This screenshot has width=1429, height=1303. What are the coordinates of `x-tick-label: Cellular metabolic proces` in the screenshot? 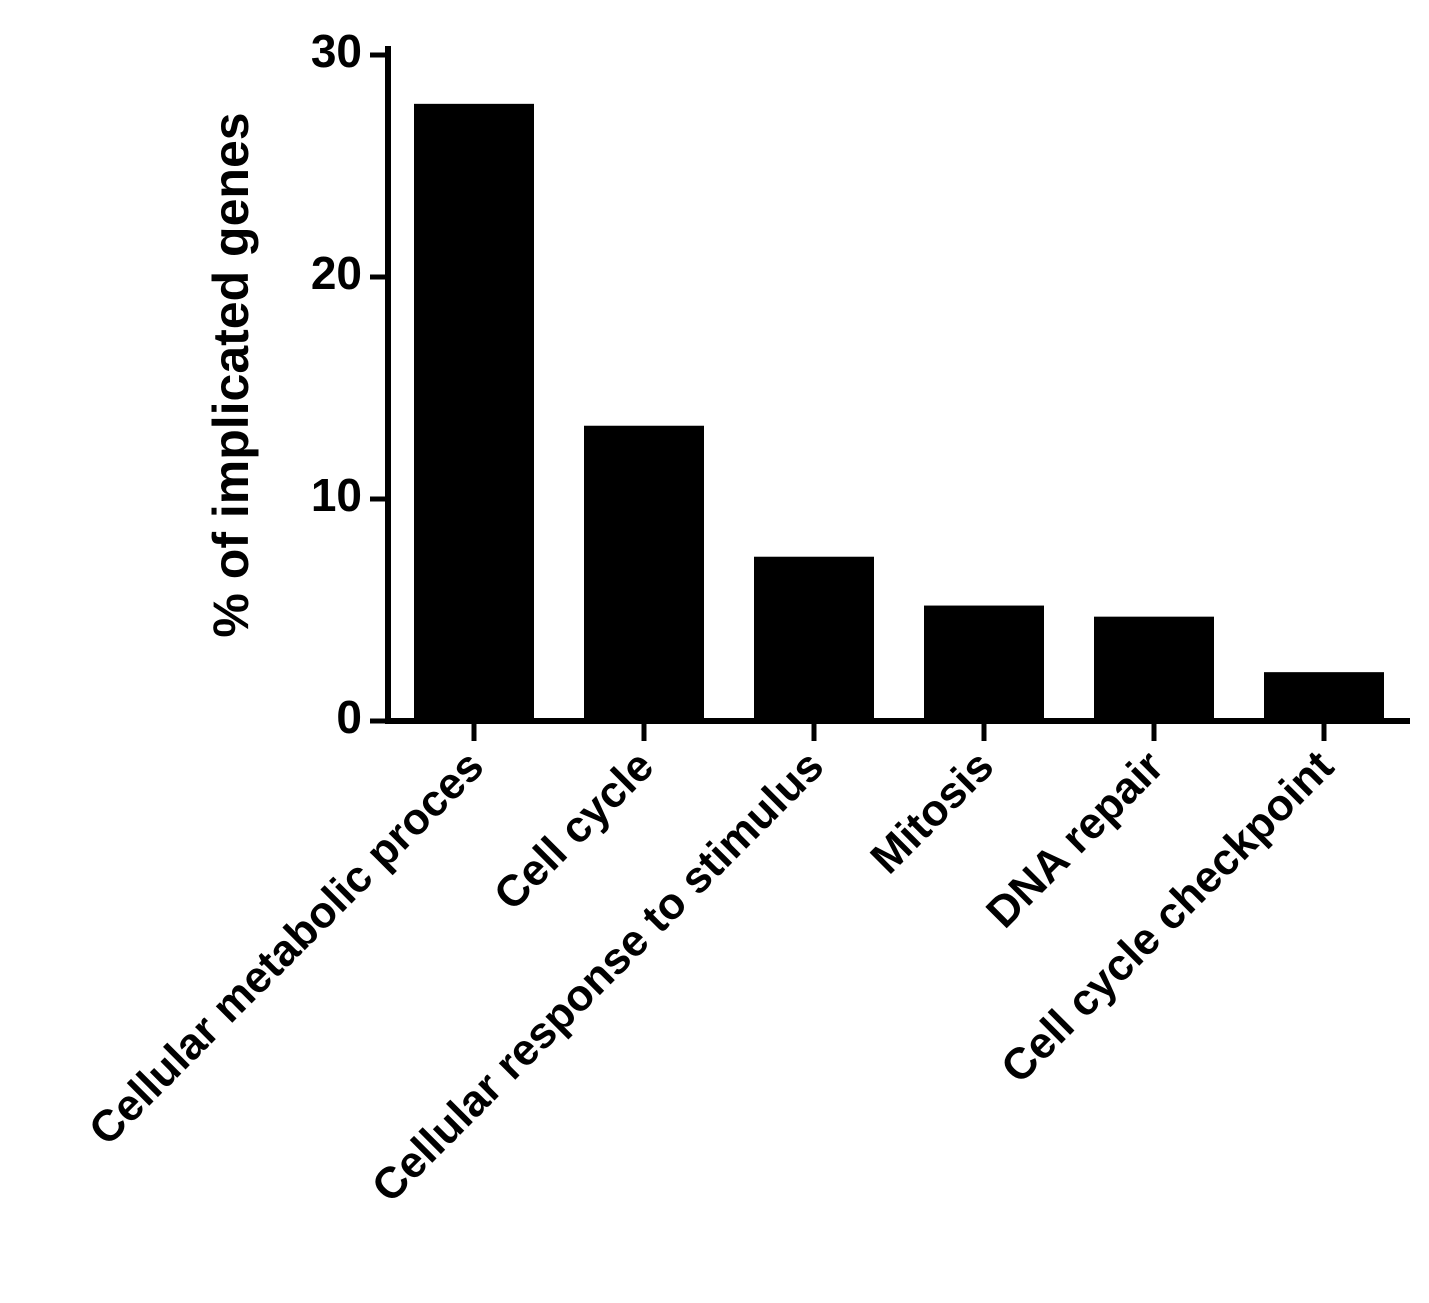 It's located at (286, 947).